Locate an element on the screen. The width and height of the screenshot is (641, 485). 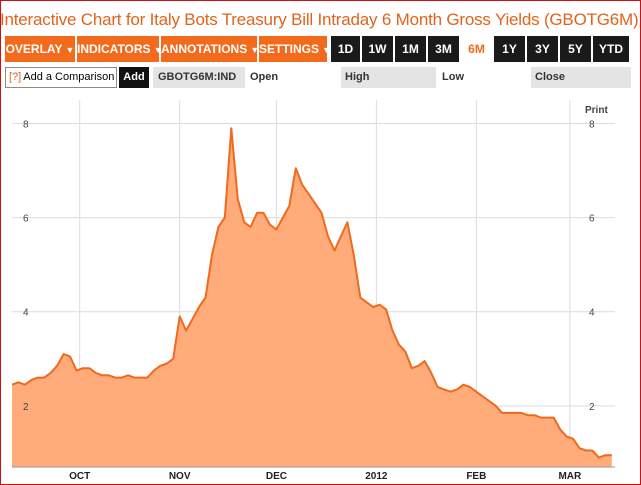
y-tick-label-right: 6 is located at coordinates (592, 219).